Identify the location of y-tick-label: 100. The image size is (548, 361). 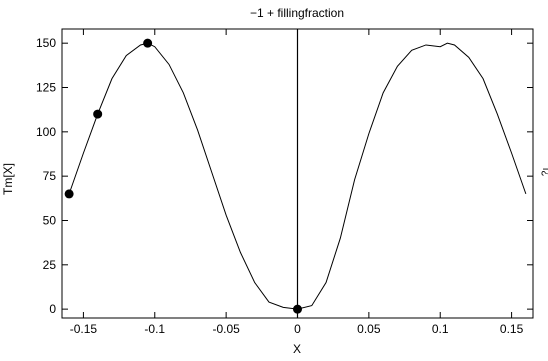
(46, 132).